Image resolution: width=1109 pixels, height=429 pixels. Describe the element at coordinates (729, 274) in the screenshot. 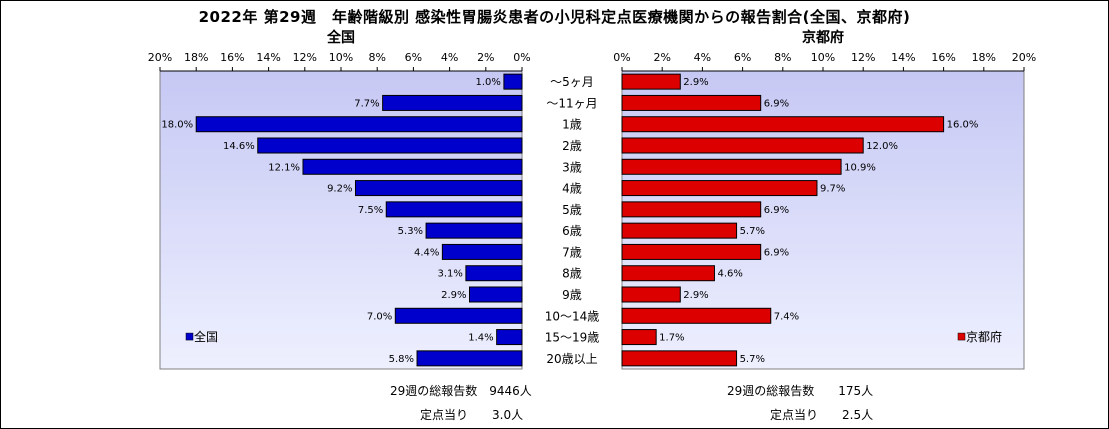

I see `bar-label-kyoto: 4.6%` at that location.